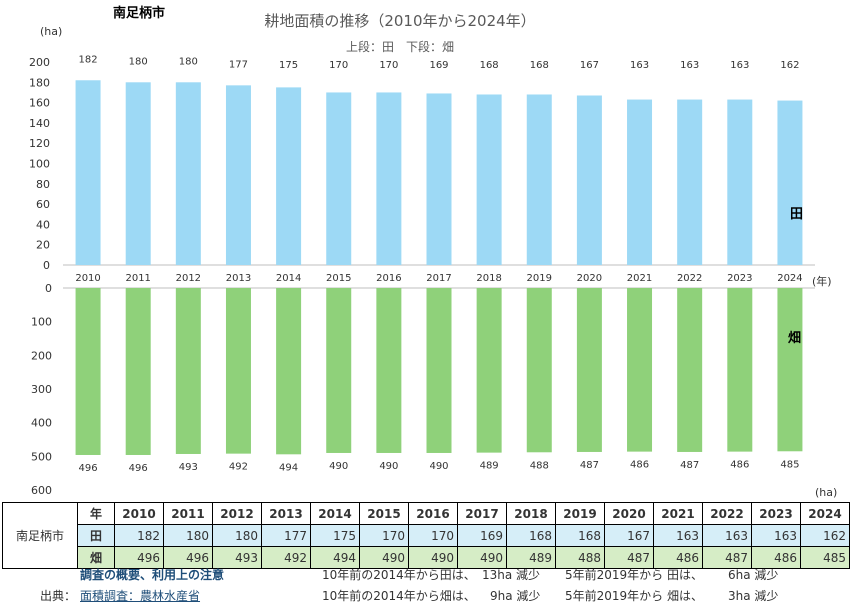 The image size is (850, 608). Describe the element at coordinates (825, 557) in the screenshot. I see `table-value-cell: 485` at that location.